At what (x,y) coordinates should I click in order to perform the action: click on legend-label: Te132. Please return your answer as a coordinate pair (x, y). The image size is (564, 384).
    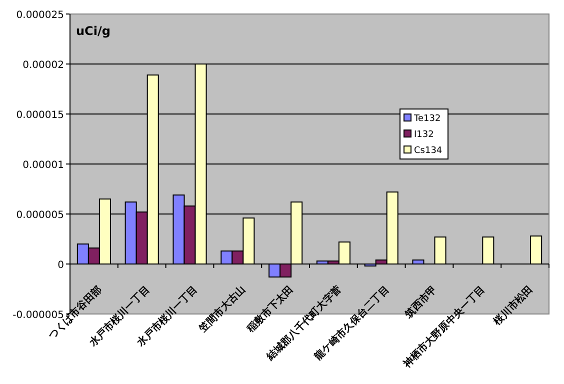
    Looking at the image, I should click on (427, 119).